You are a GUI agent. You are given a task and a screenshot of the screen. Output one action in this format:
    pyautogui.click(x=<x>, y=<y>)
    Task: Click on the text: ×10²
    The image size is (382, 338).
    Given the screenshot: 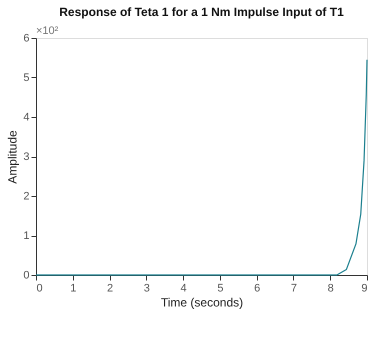 What is the action you would take?
    pyautogui.click(x=47, y=31)
    